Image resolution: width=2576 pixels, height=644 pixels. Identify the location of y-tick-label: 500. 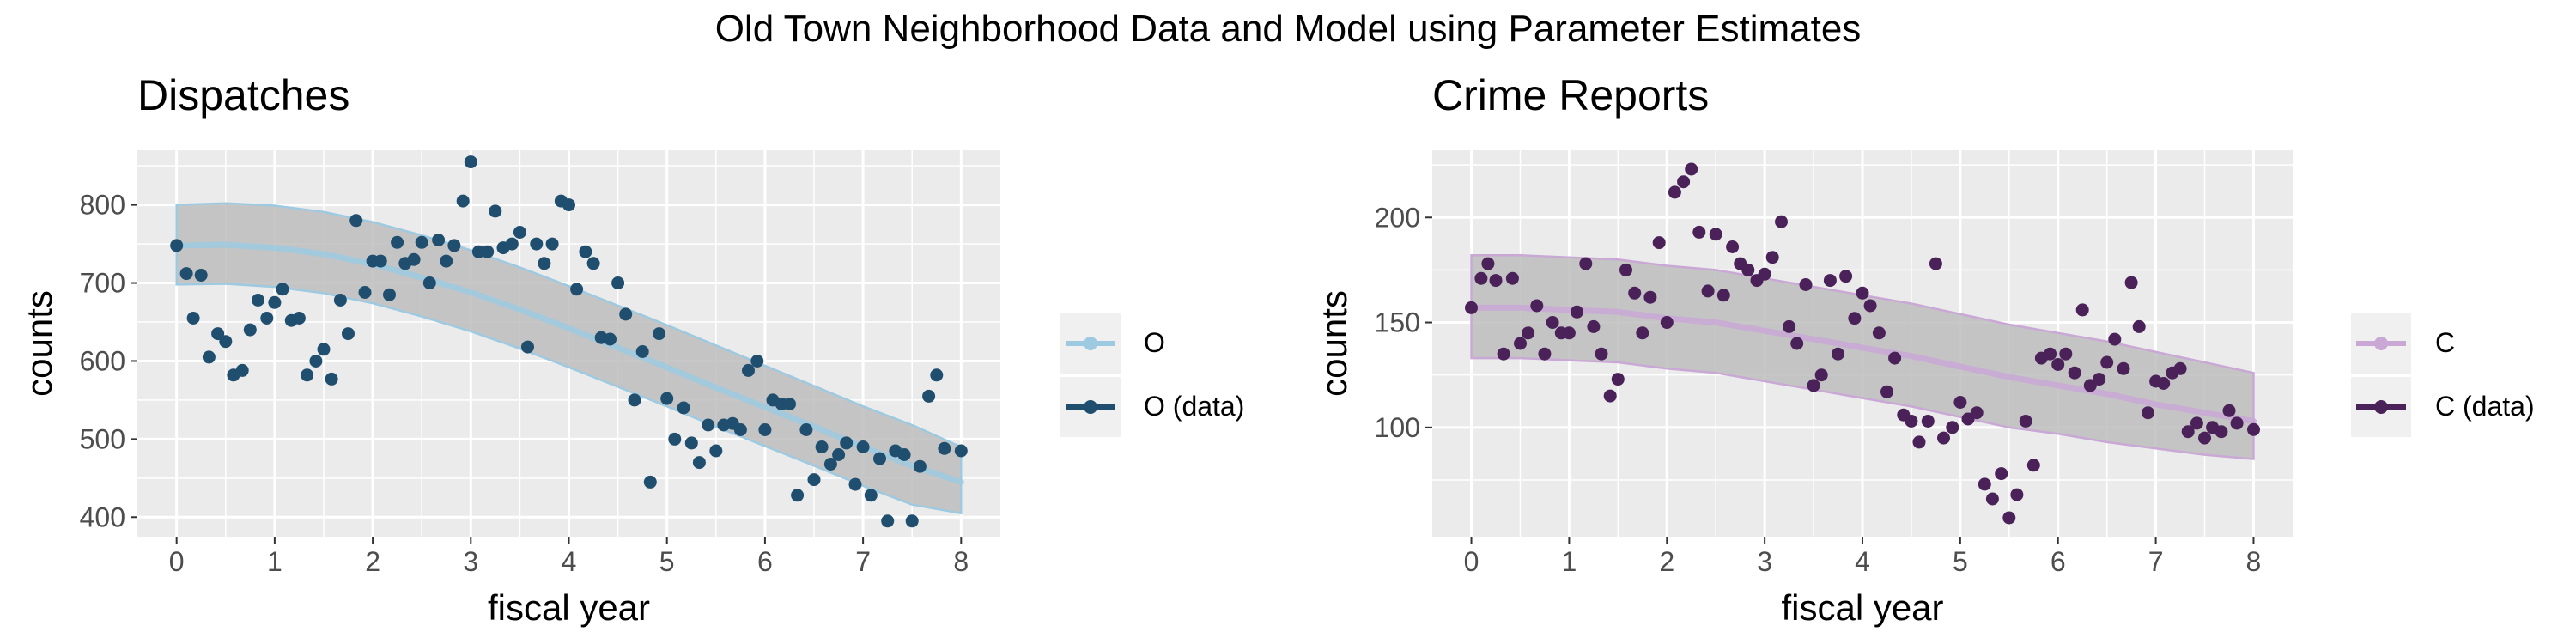
(102, 439).